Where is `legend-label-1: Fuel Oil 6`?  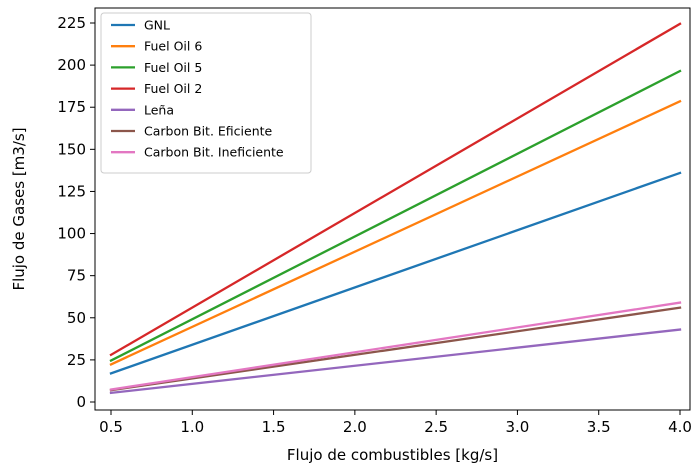 legend-label-1: Fuel Oil 6 is located at coordinates (173, 46).